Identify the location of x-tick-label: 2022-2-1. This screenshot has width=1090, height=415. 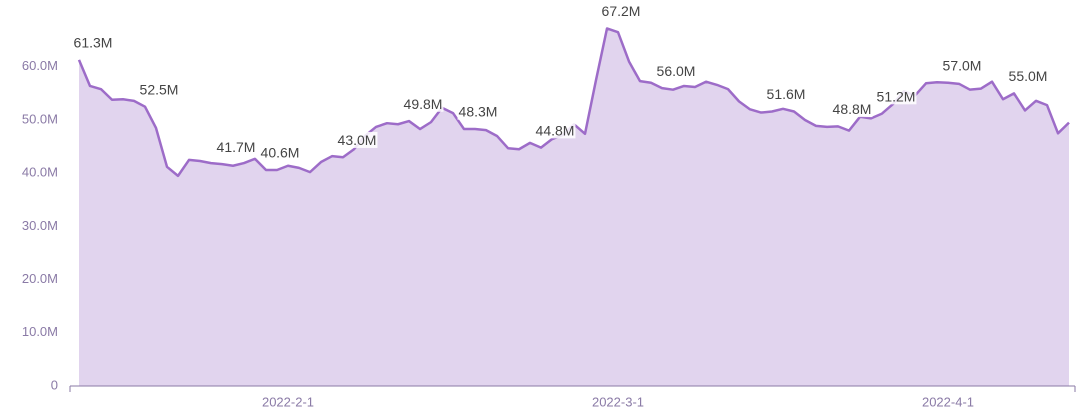
(288, 401).